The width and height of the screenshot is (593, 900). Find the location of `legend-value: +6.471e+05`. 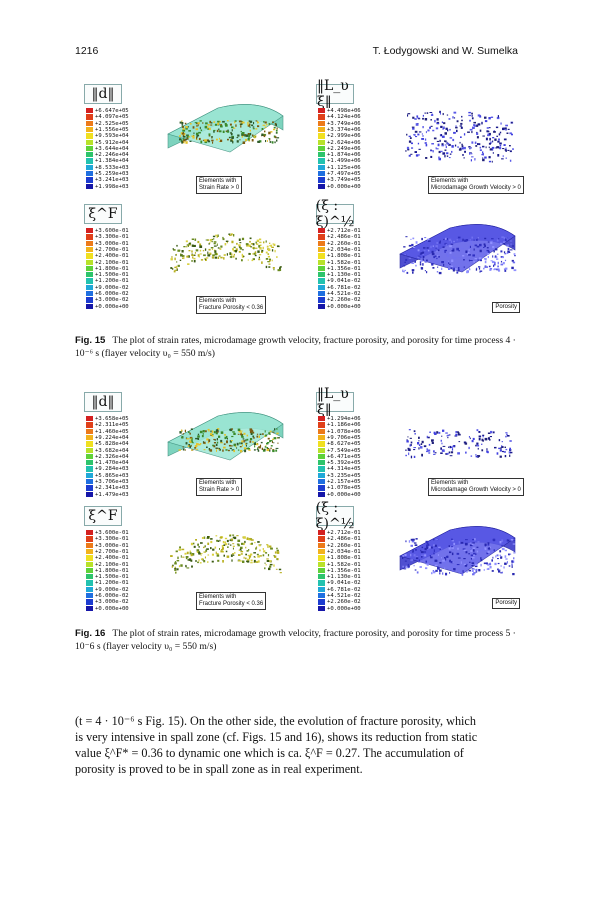

legend-value: +6.471e+05 is located at coordinates (344, 456).